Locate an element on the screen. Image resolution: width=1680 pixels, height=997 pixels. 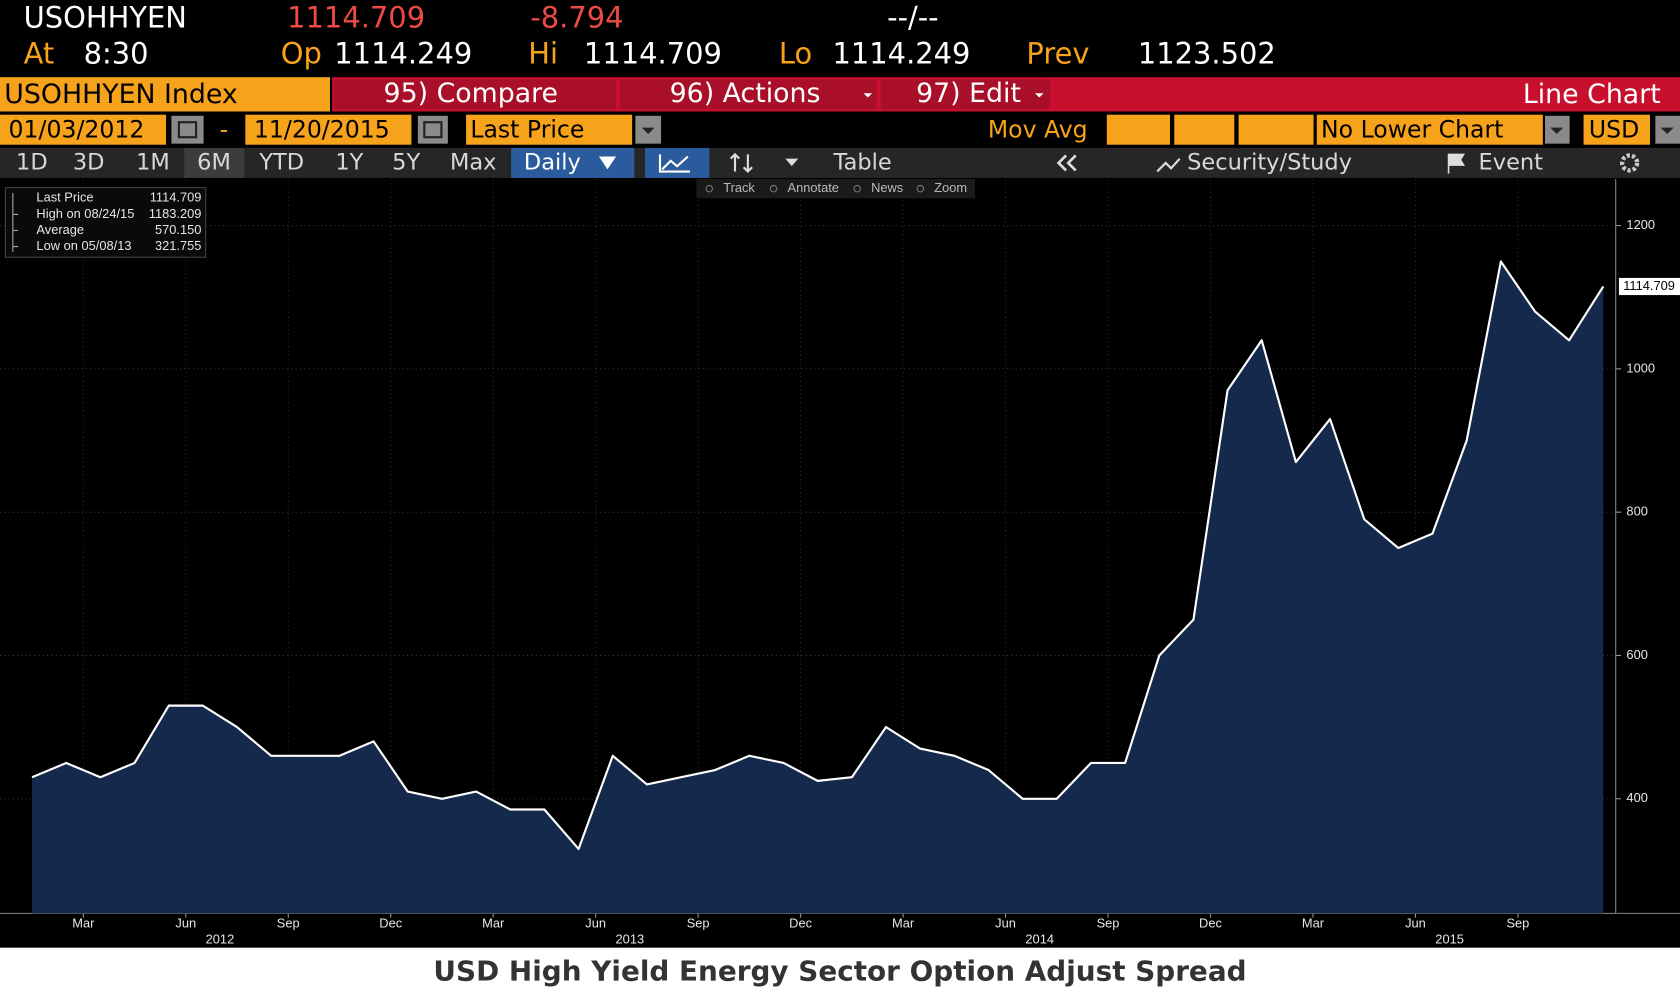
event-button: Event is located at coordinates (1511, 162).